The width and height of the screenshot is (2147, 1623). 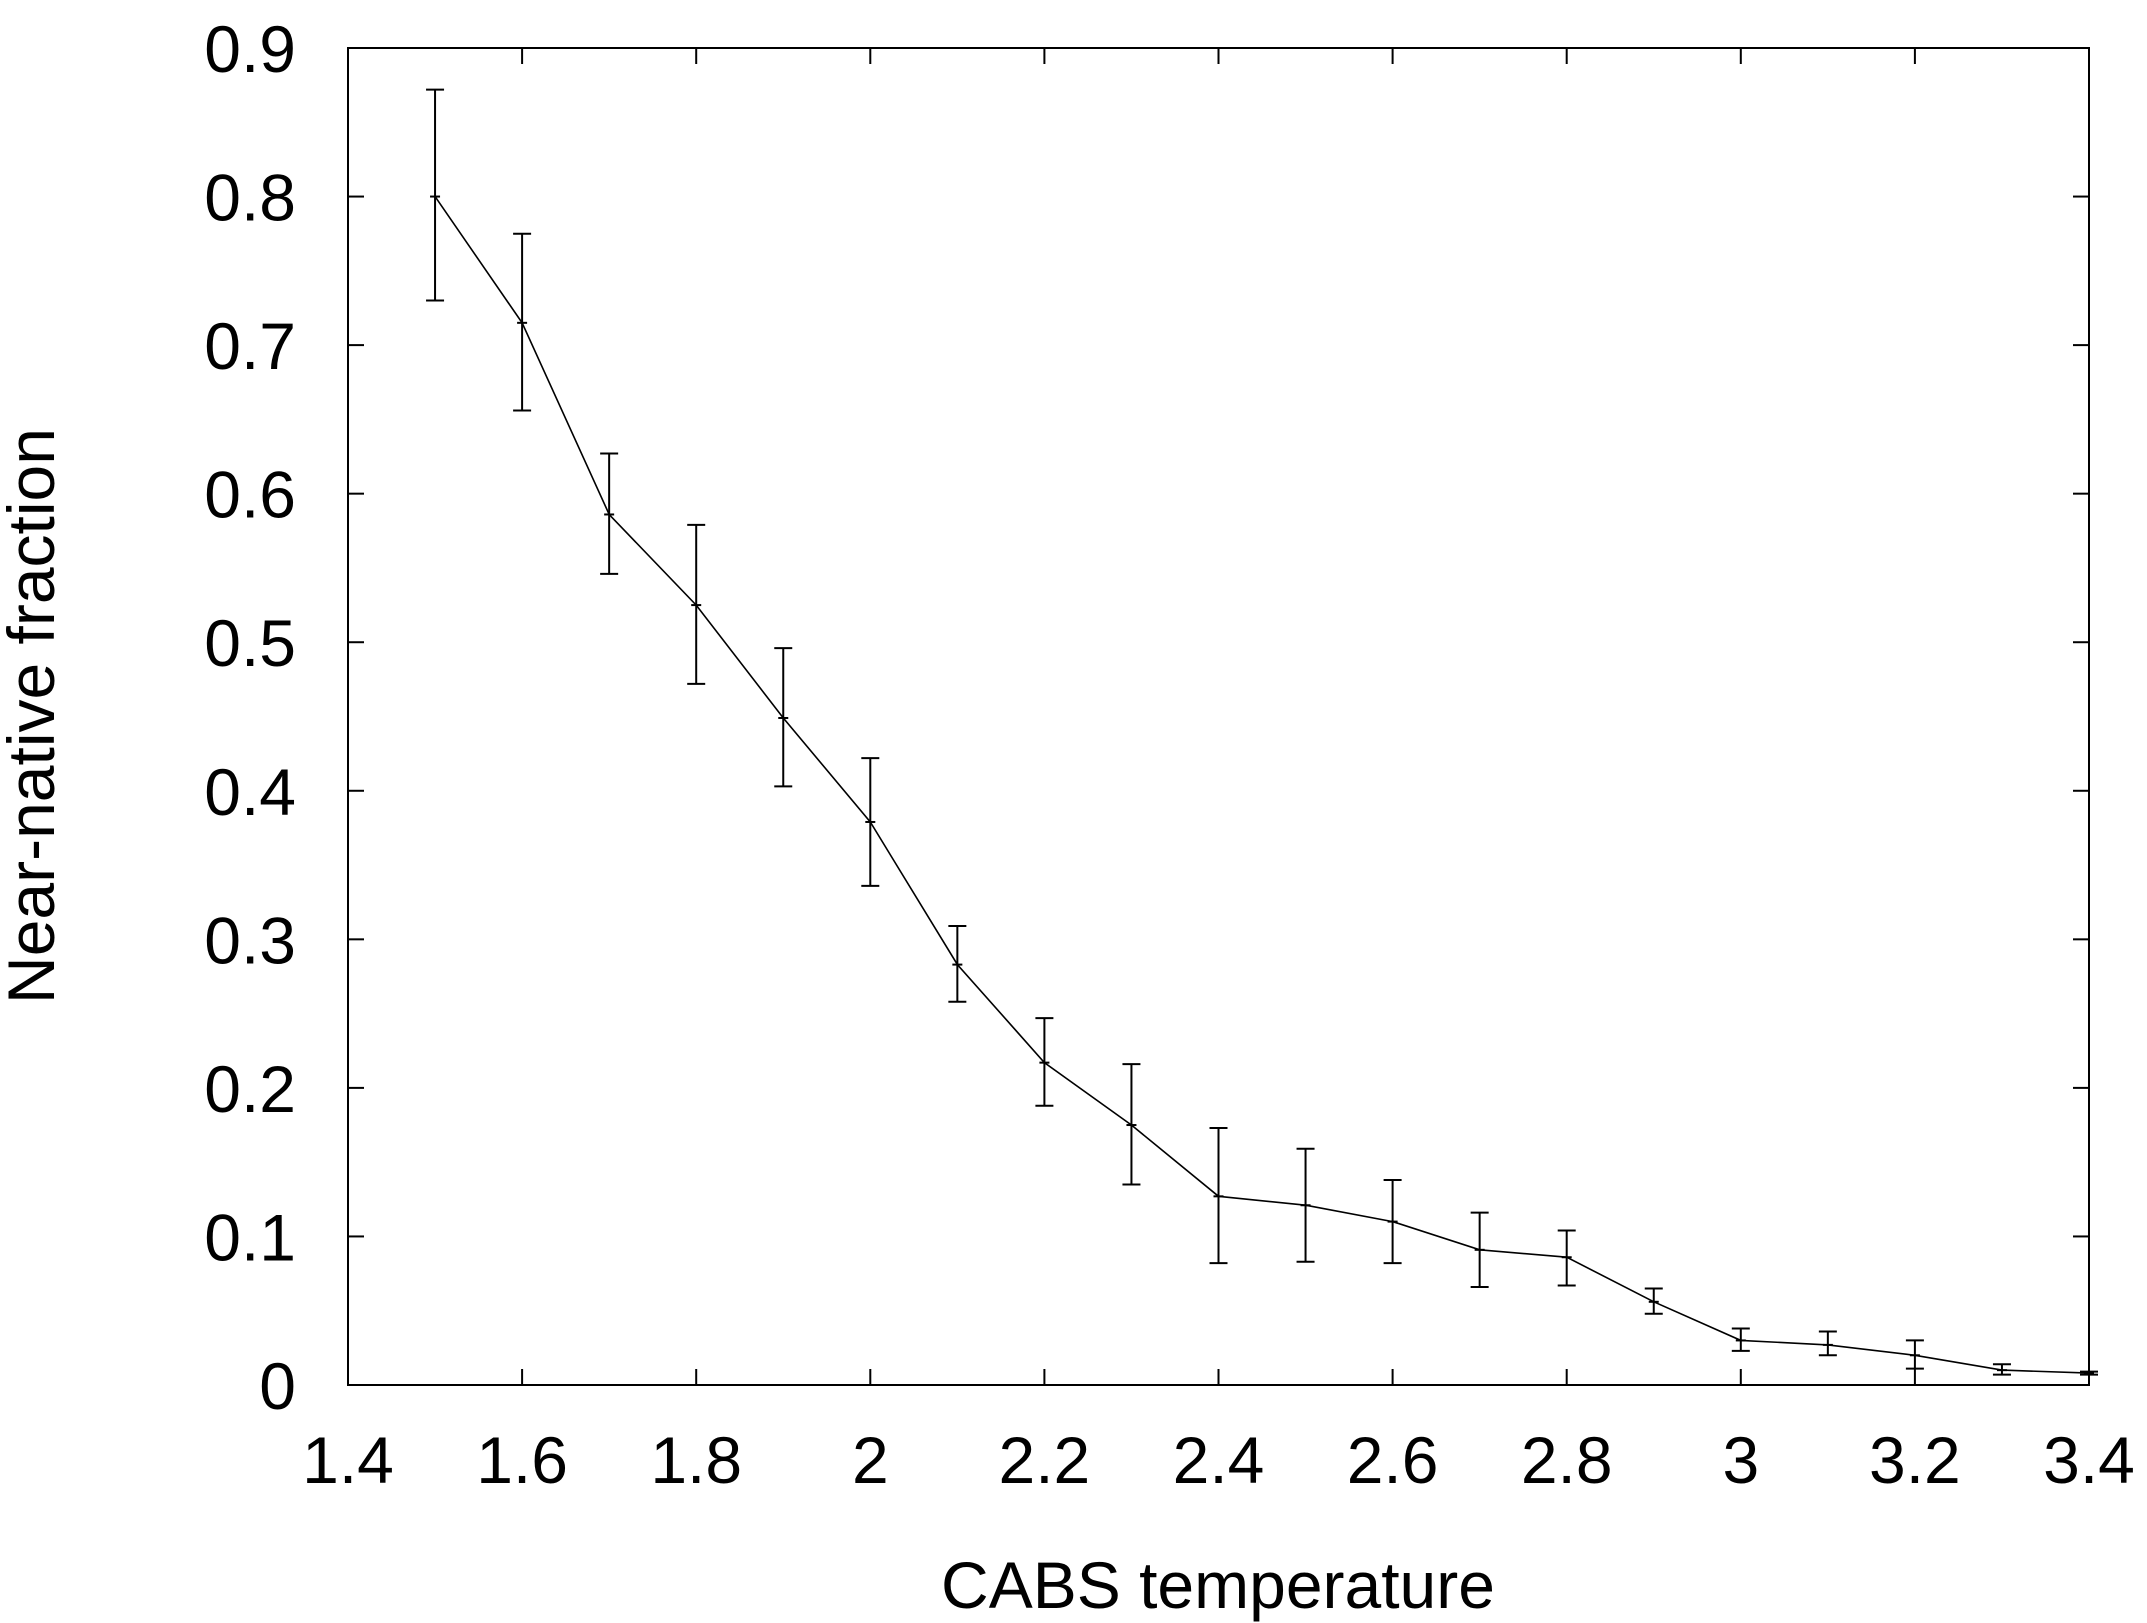 What do you see at coordinates (250, 1237) in the screenshot?
I see `y-tick-label: 0.1` at bounding box center [250, 1237].